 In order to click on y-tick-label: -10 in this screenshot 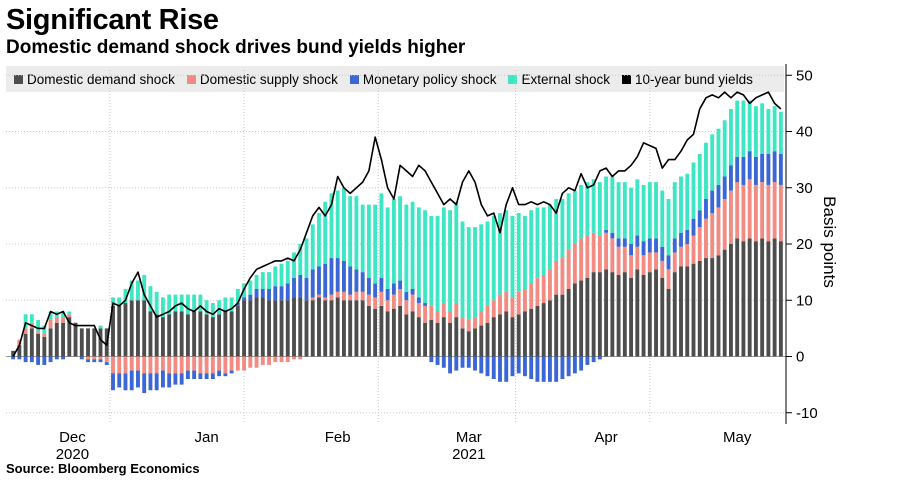, I will do `click(807, 413)`.